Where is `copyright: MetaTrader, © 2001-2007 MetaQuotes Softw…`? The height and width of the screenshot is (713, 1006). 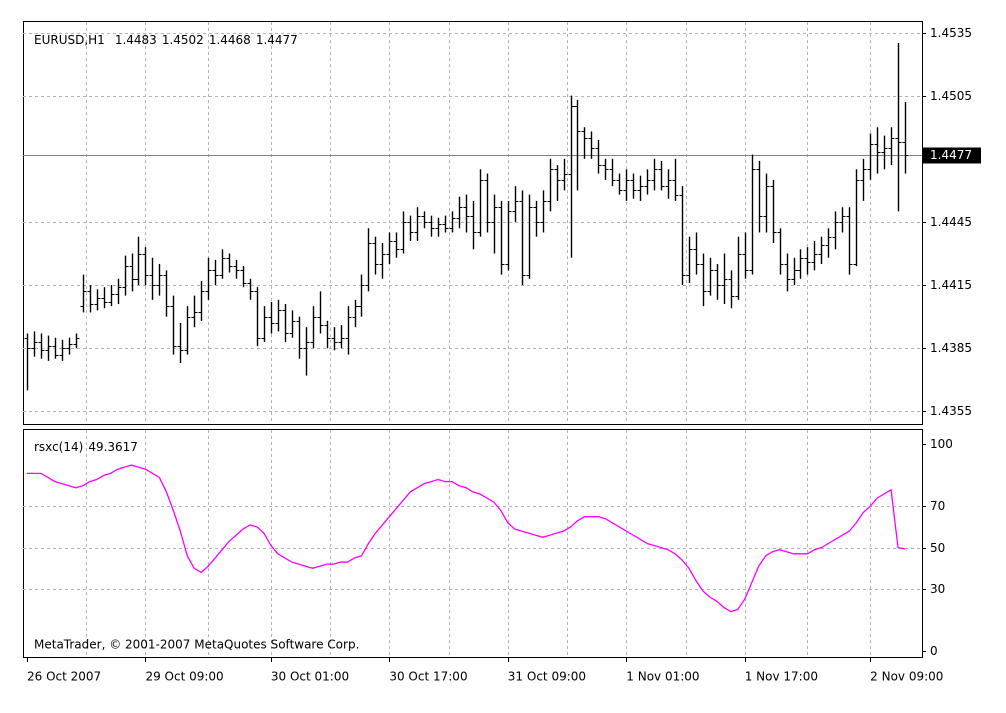 copyright: MetaTrader, © 2001-2007 MetaQuotes Softw… is located at coordinates (196, 645).